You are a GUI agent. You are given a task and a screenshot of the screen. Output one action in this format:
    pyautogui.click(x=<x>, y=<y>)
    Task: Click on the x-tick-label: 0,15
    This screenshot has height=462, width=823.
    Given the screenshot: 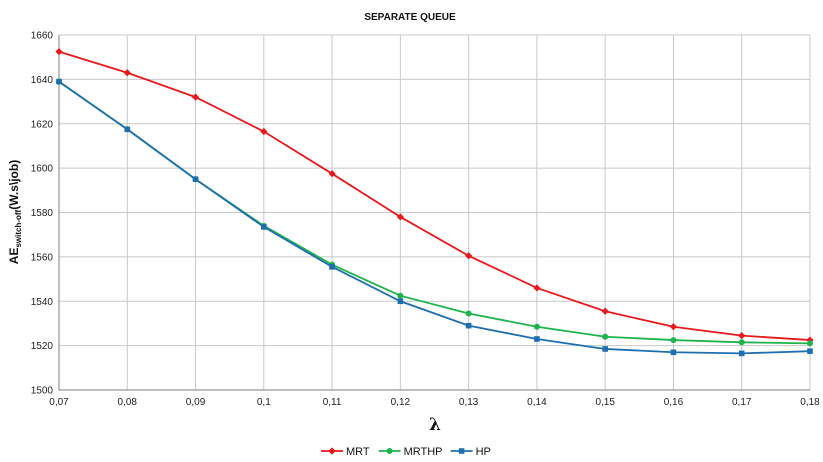 What is the action you would take?
    pyautogui.click(x=605, y=402)
    